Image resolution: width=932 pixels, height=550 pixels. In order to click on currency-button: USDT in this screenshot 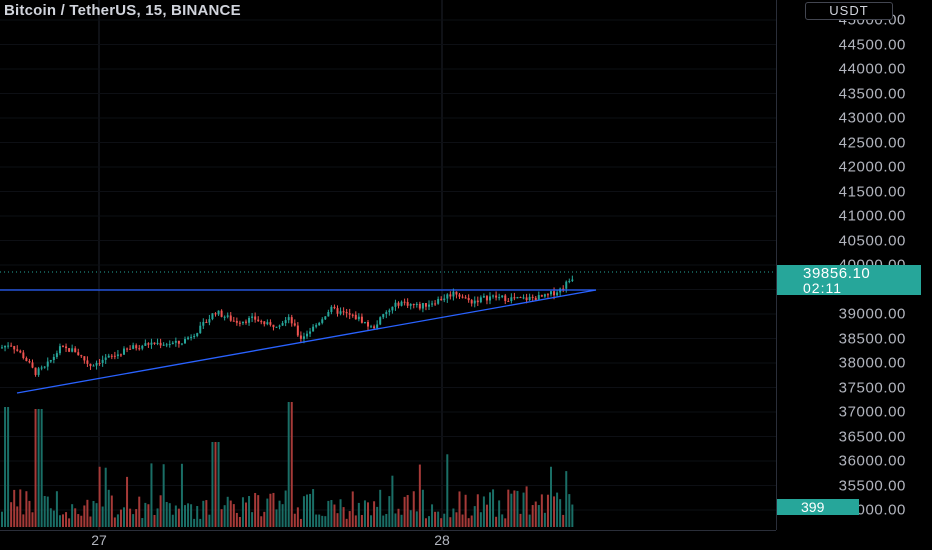, I will do `click(849, 11)`.